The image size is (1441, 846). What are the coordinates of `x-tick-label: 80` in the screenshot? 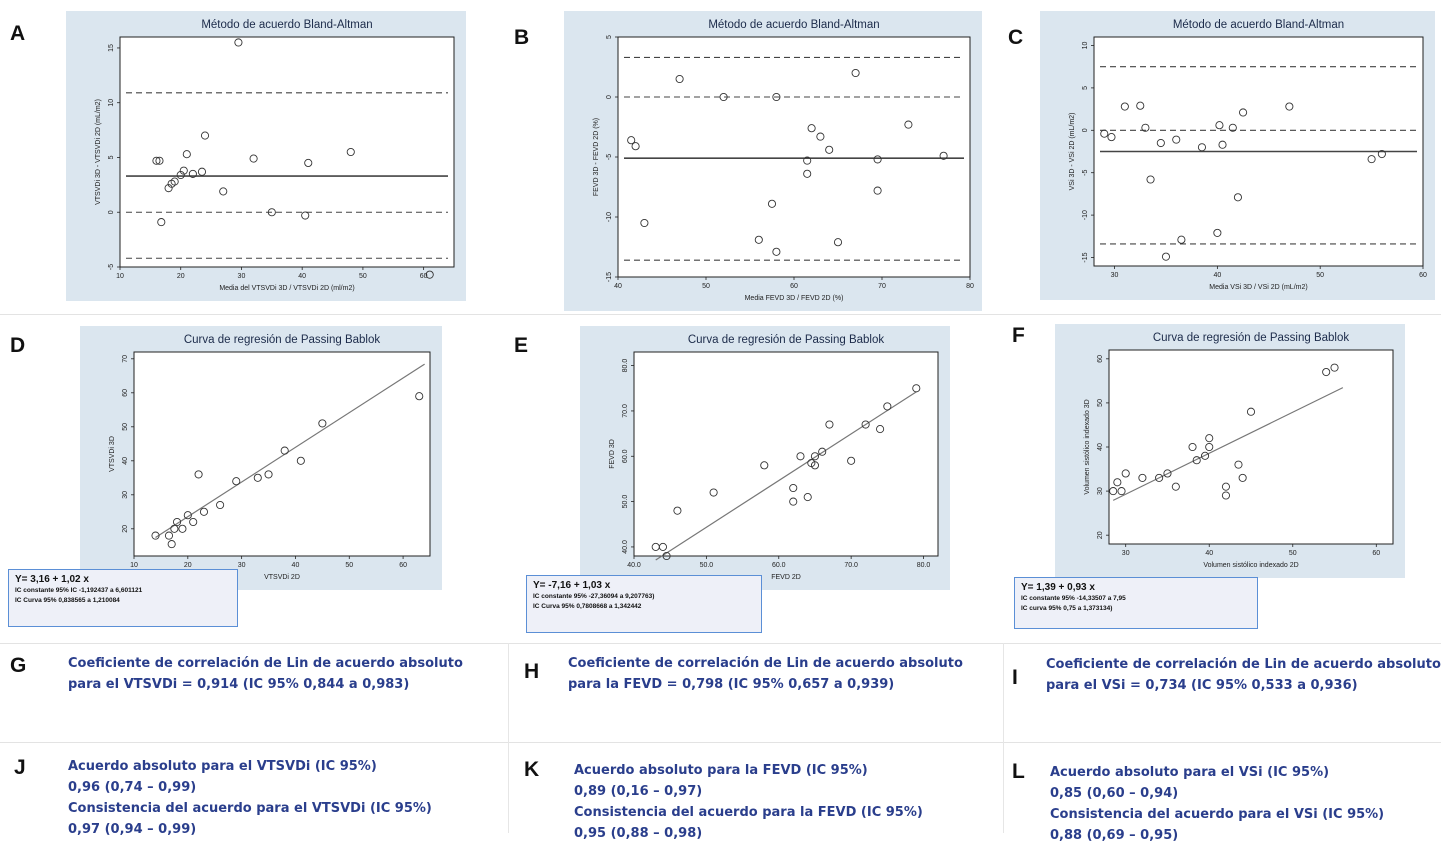 It's located at (970, 286).